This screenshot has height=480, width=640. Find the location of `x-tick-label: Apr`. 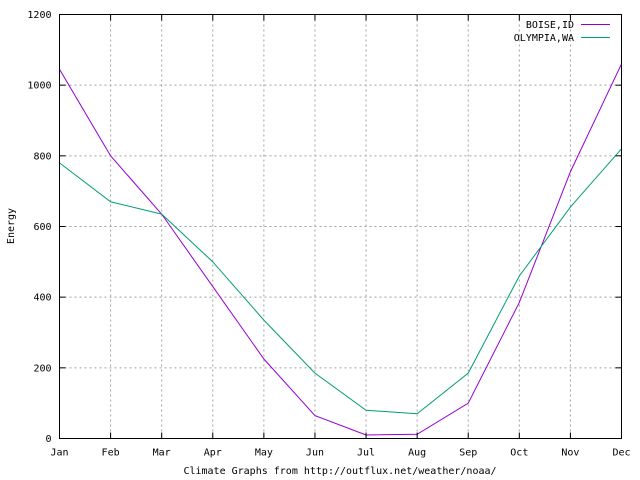

x-tick-label: Apr is located at coordinates (213, 453).